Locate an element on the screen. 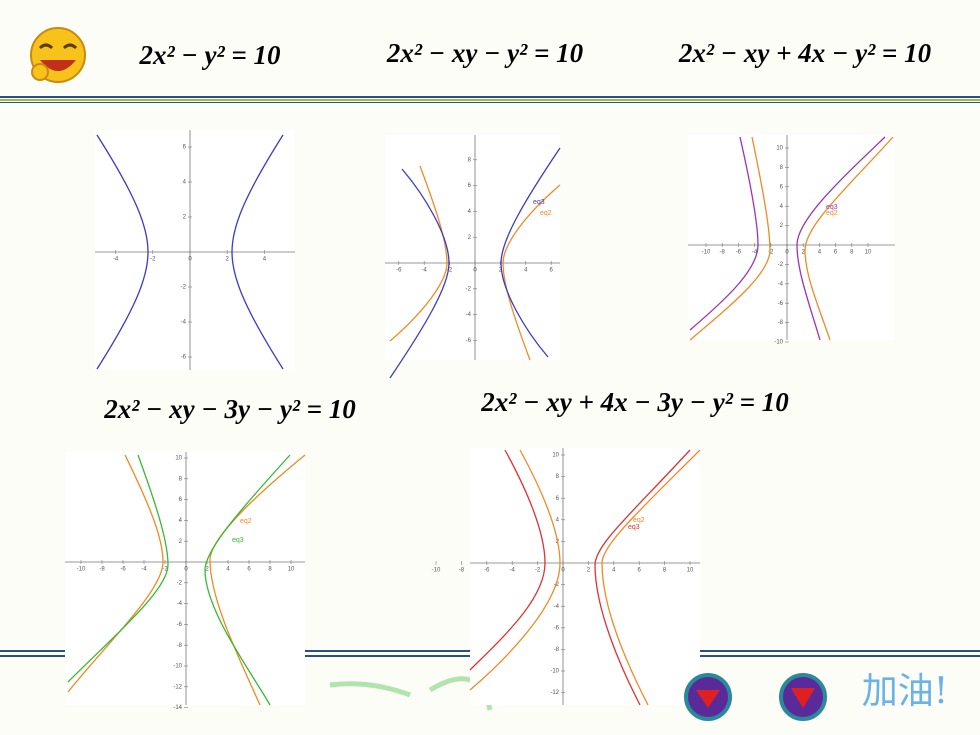  equation: 2x² − xy − y² = 10 is located at coordinates (485, 53).